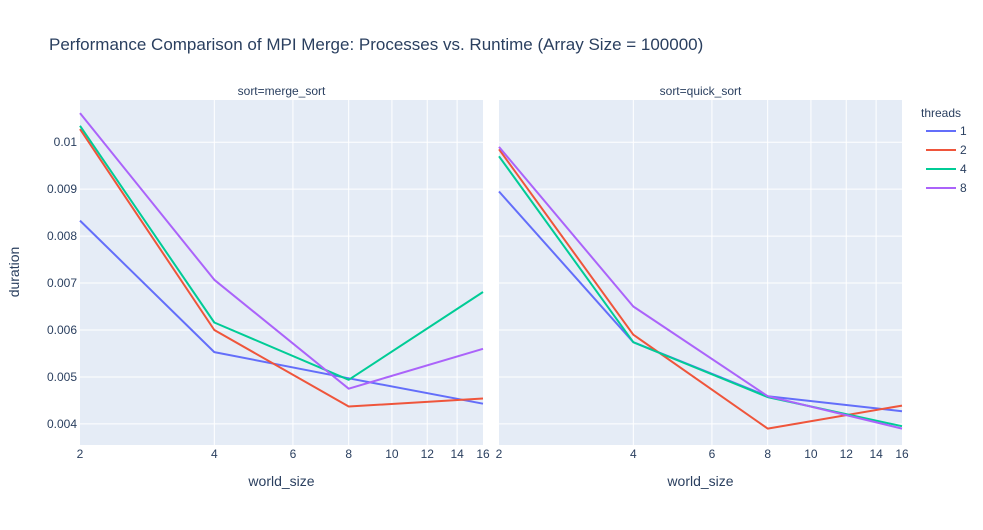  Describe the element at coordinates (62, 283) in the screenshot. I see `y-tick-label: 0.007` at that location.